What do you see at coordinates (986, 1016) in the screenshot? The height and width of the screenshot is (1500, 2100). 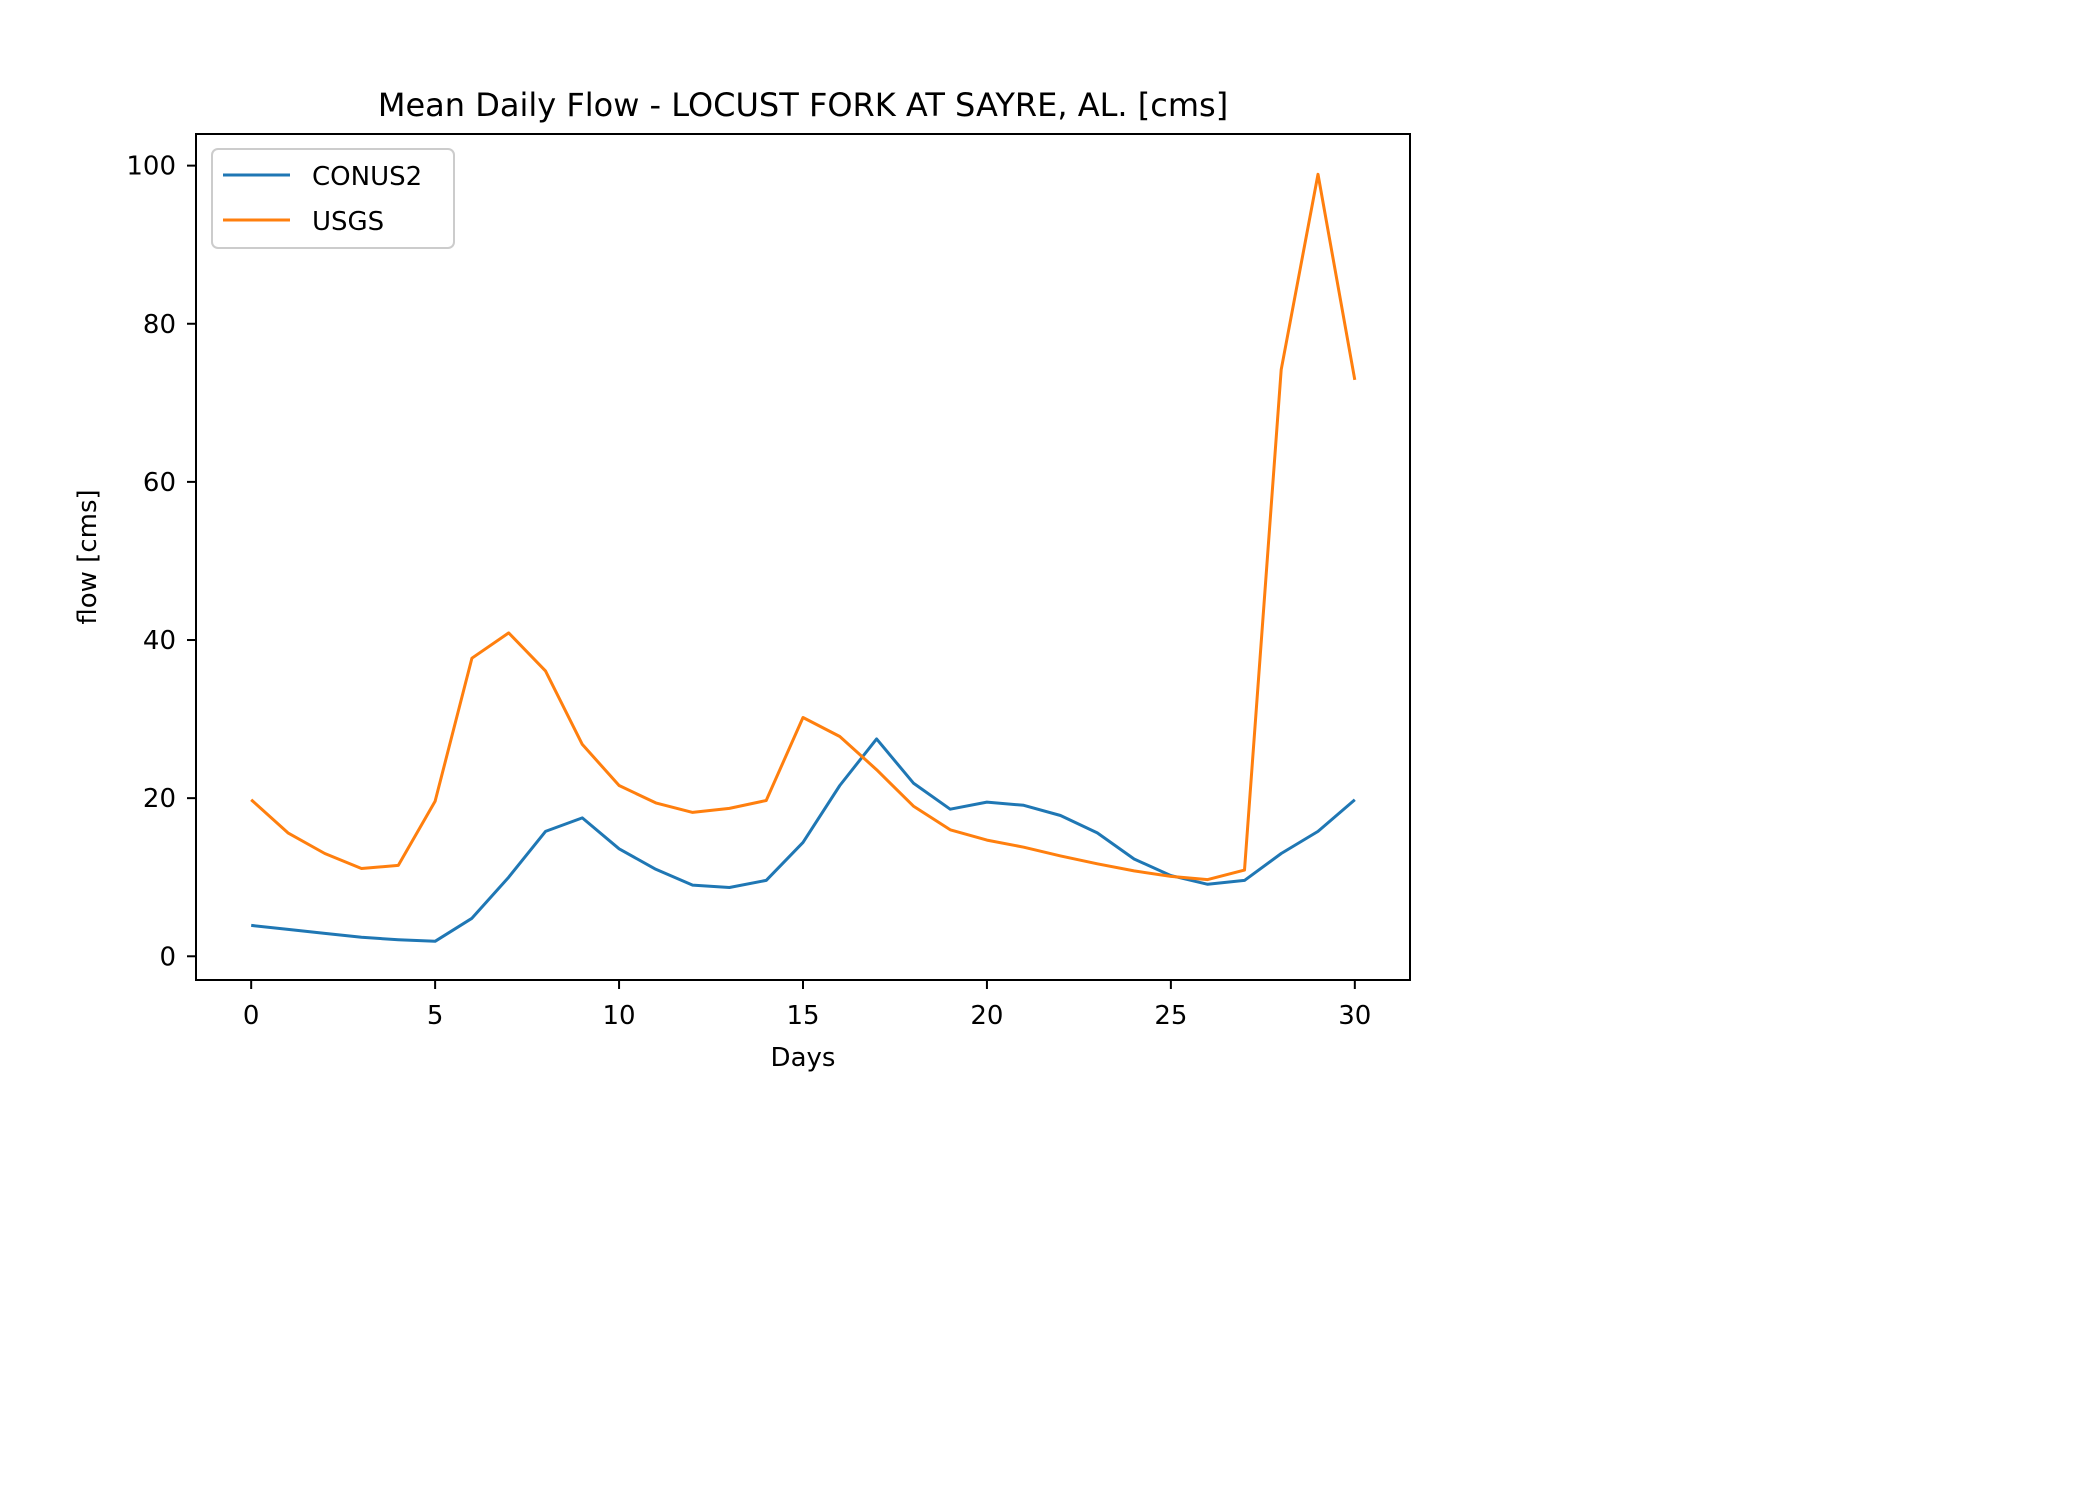 I see `x-tick-label: 20` at bounding box center [986, 1016].